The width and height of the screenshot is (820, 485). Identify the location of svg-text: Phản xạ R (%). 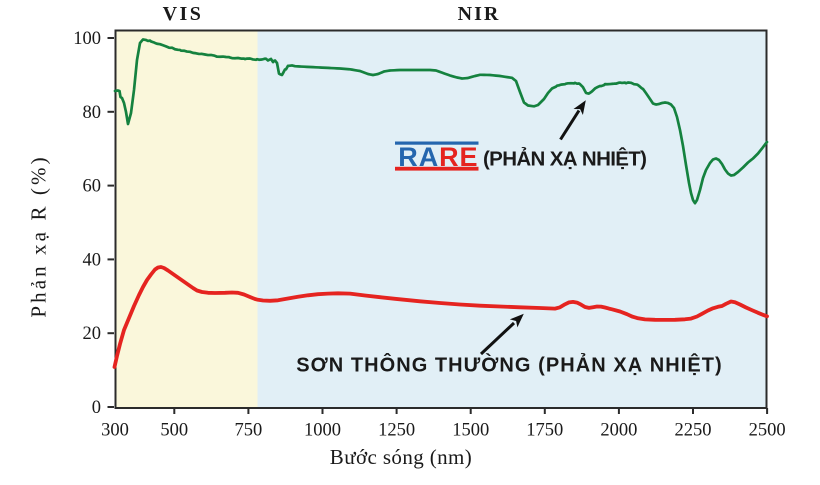
(39, 235).